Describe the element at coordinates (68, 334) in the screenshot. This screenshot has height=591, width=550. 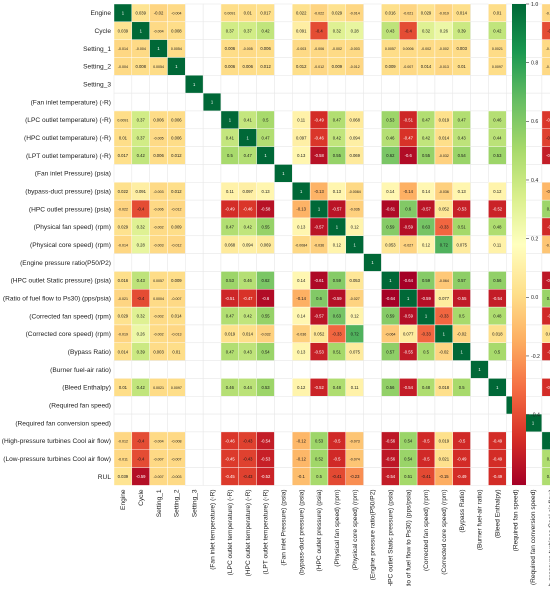
I see `y-tick-label-18: (Corrected core speed) (rpm)` at that location.